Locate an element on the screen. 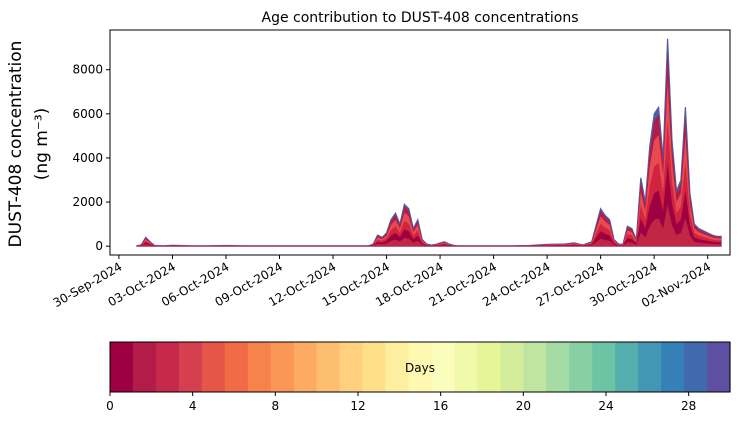 The width and height of the screenshot is (739, 425). colorbar-tick-label: 8 is located at coordinates (276, 406).